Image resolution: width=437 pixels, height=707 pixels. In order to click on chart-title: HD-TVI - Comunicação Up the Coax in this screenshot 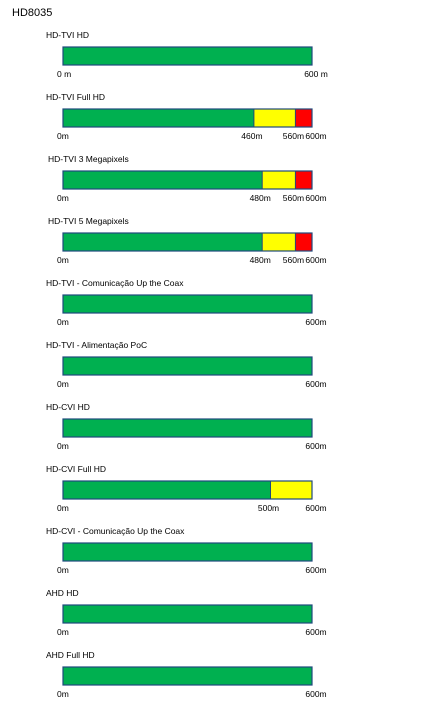, I will do `click(115, 283)`.